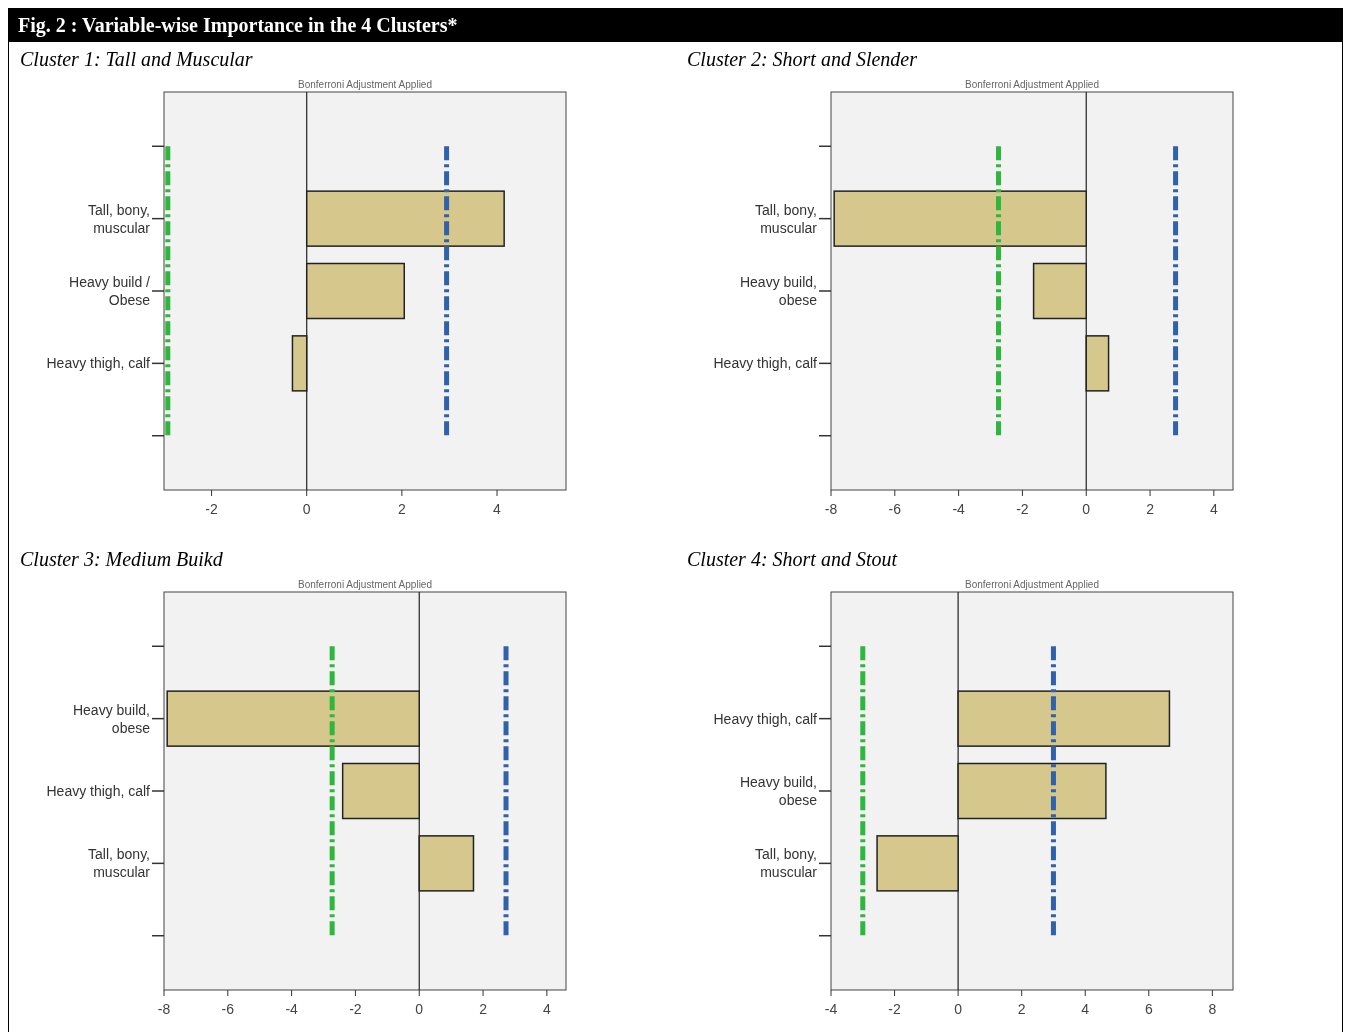  Describe the element at coordinates (110, 291) in the screenshot. I see `y-tick-label: Heavy build / Obese` at that location.